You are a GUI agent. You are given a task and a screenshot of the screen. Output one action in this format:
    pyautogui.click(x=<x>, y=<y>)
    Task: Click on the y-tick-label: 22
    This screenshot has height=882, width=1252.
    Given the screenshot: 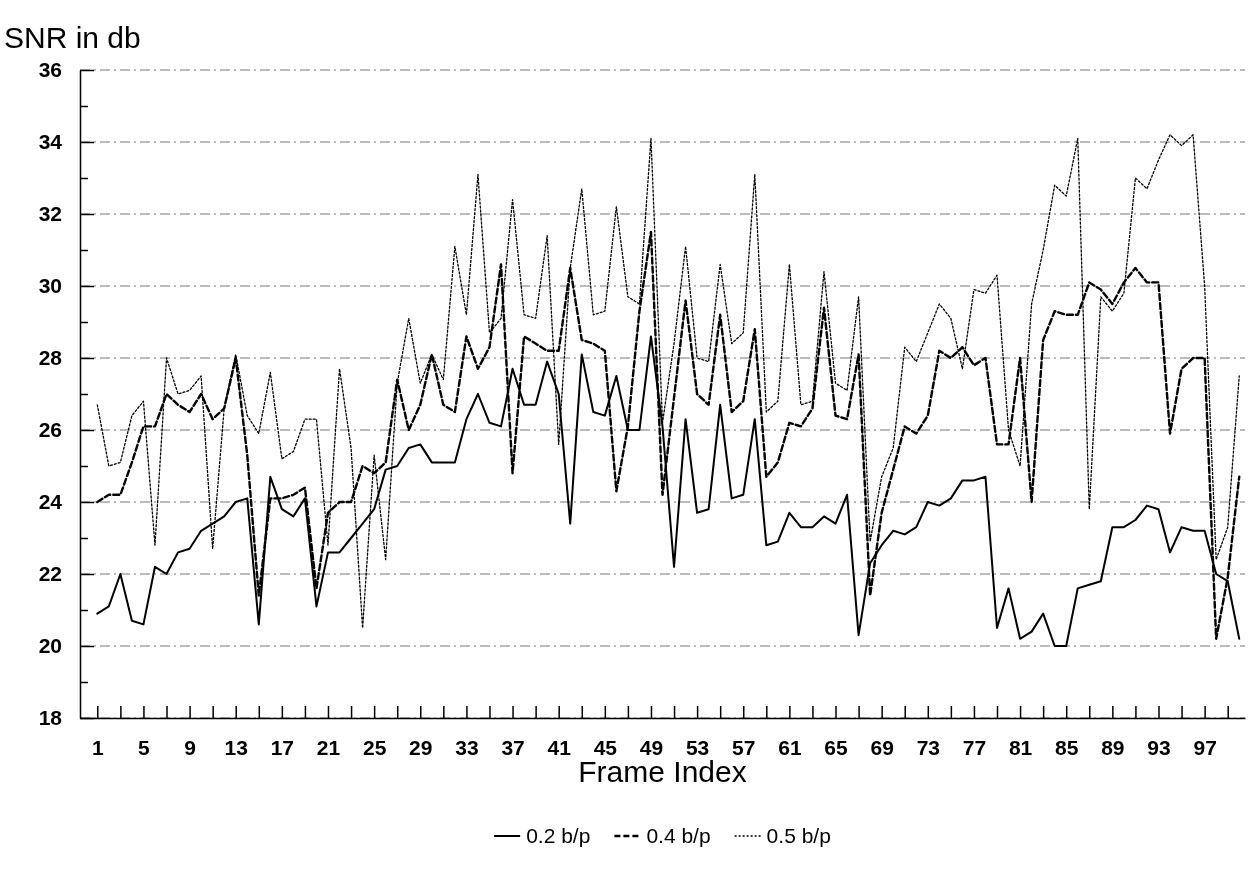 What is the action you would take?
    pyautogui.click(x=50, y=574)
    